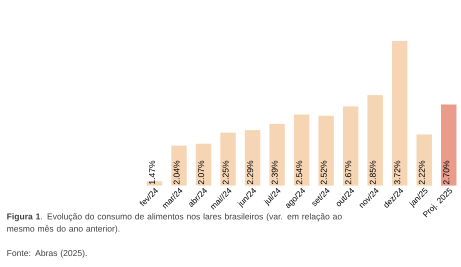  What do you see at coordinates (446, 172) in the screenshot?
I see `data-label: 2.70%` at bounding box center [446, 172].